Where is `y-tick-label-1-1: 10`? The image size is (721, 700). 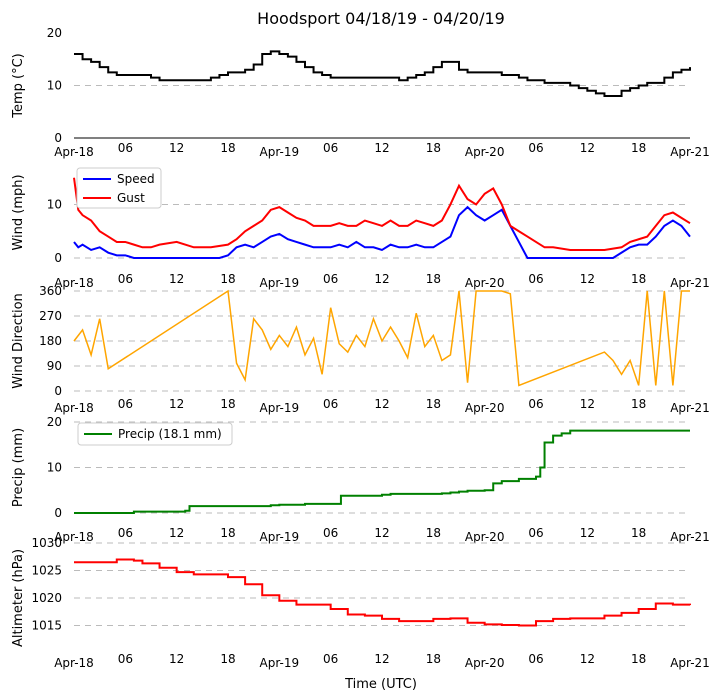
y-tick-label-1-1: 10 is located at coordinates (54, 204).